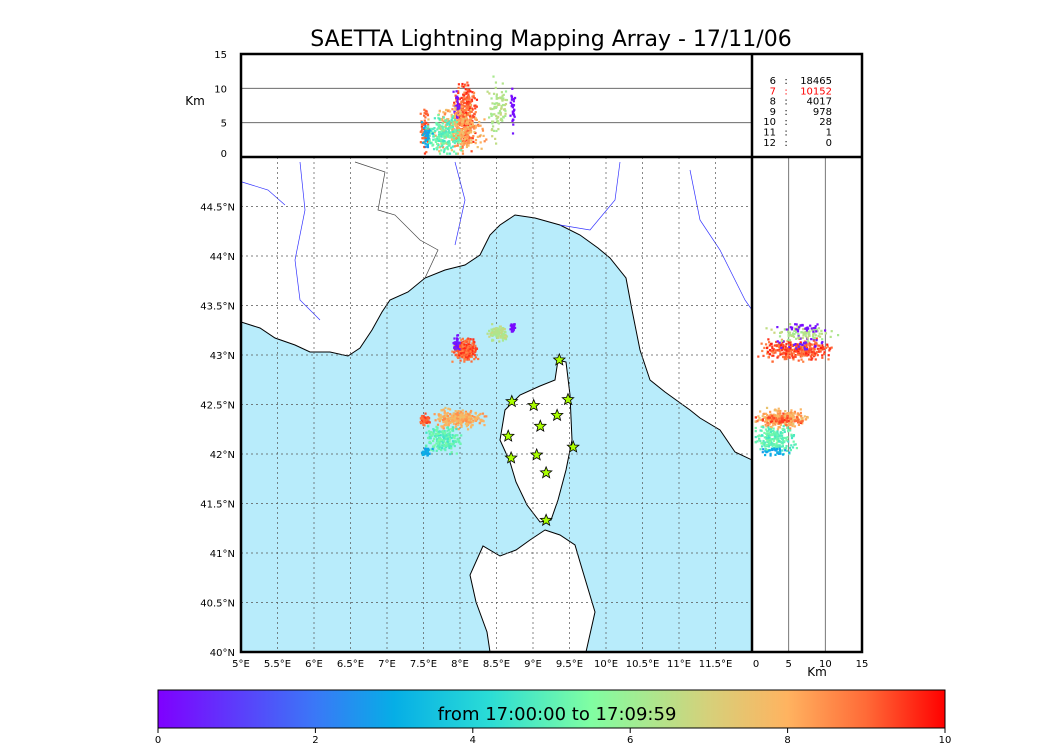 Image resolution: width=1050 pixels, height=750 pixels. Describe the element at coordinates (222, 257) in the screenshot. I see `lat-tick-label: 44°N` at that location.